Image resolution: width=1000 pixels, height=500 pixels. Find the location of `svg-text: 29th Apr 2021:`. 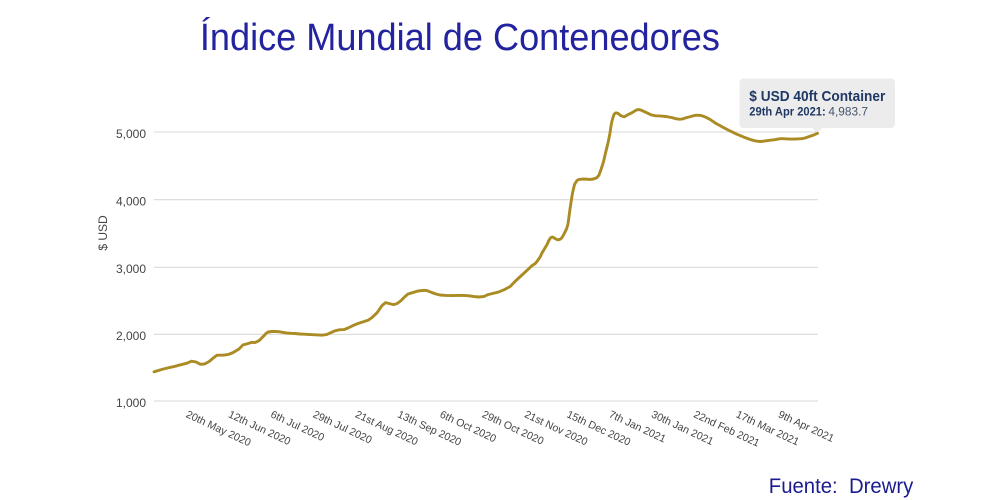

svg-text: 29th Apr 2021: is located at coordinates (787, 113).